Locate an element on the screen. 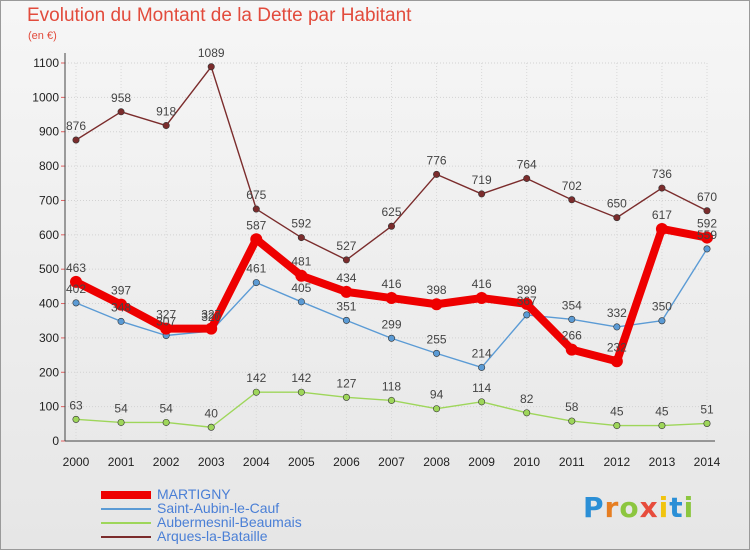 The image size is (750, 550). data-label: 675 is located at coordinates (256, 195).